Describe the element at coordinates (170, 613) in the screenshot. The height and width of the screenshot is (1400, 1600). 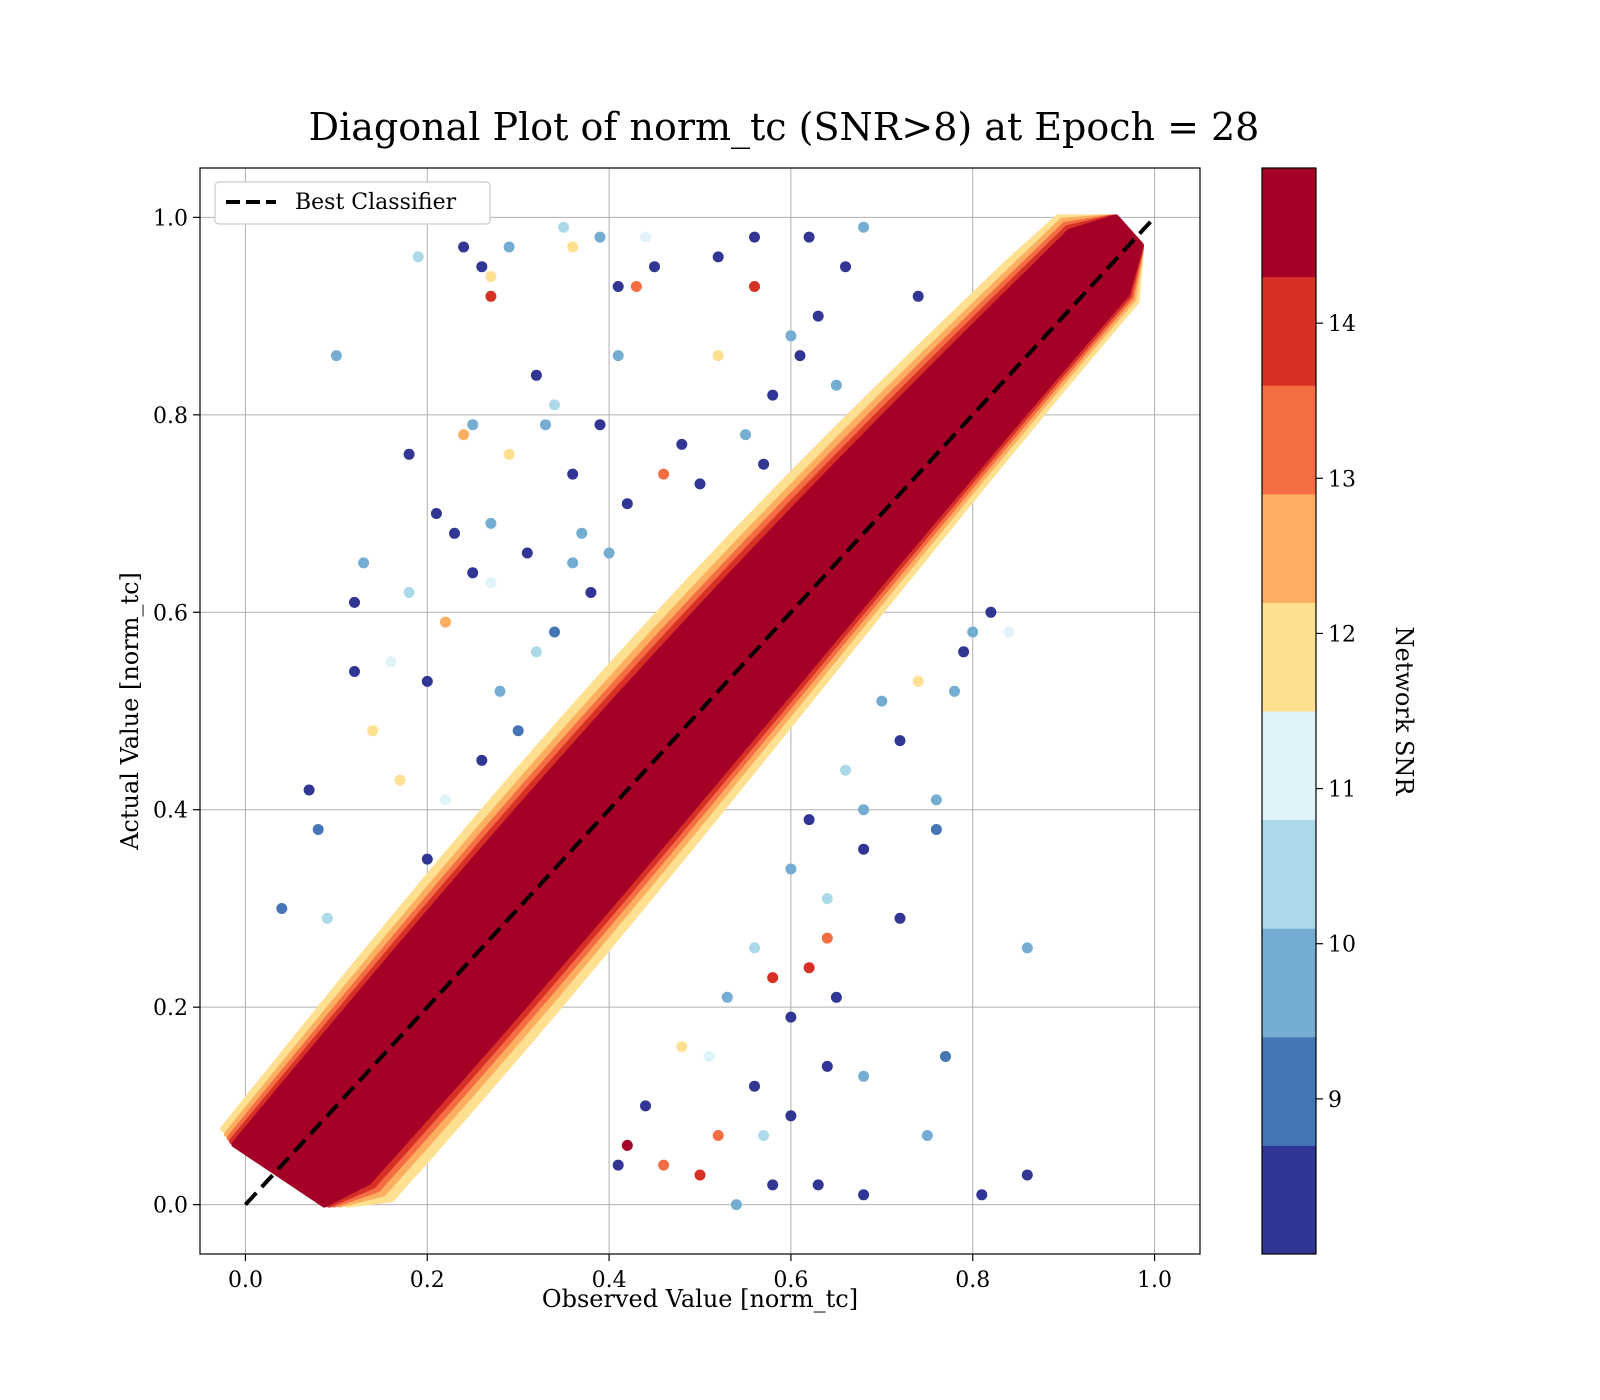
I see `y-tick-label: 0.6` at that location.